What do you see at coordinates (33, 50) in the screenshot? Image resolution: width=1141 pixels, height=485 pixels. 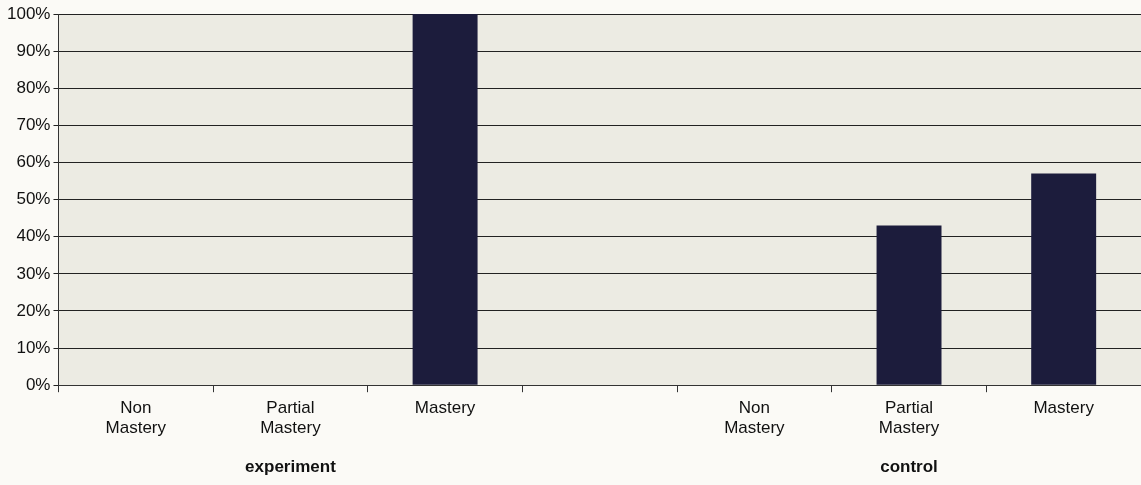 I see `y-tick-label: 90%` at bounding box center [33, 50].